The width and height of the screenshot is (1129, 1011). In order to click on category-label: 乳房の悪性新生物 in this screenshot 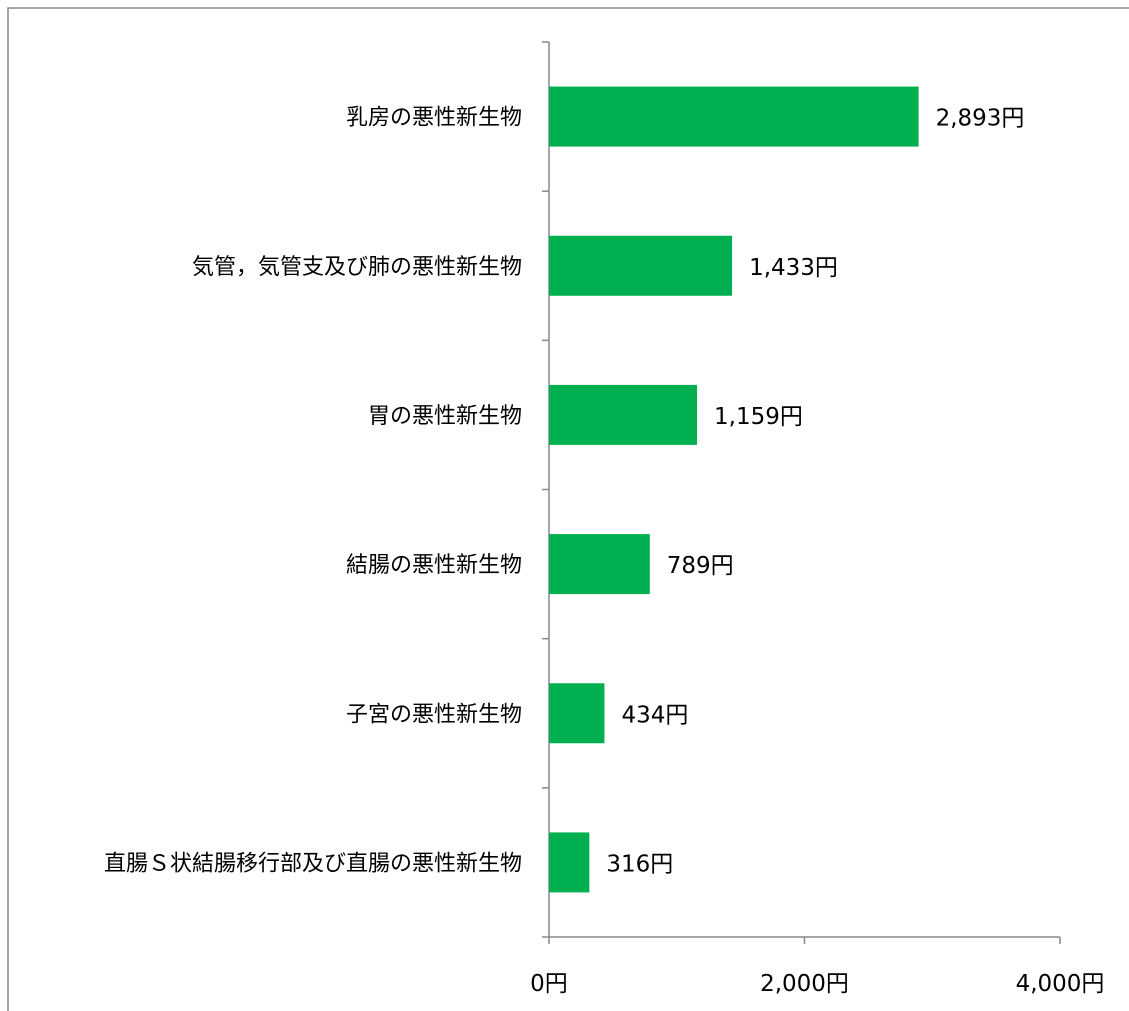, I will do `click(434, 118)`.